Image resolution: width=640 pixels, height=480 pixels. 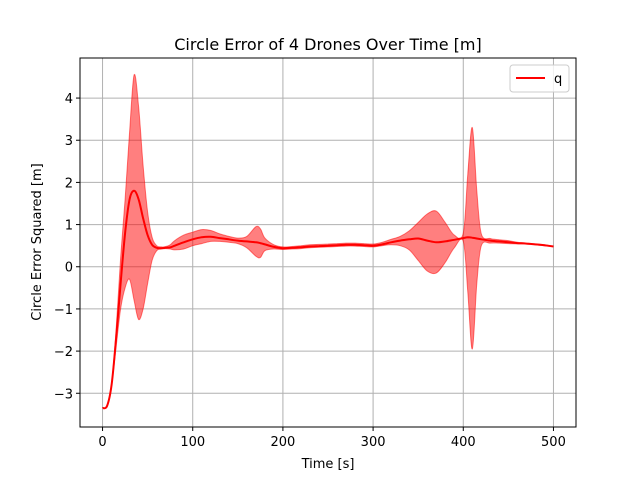 I want to click on y-tick-label: −1, so click(x=63, y=310).